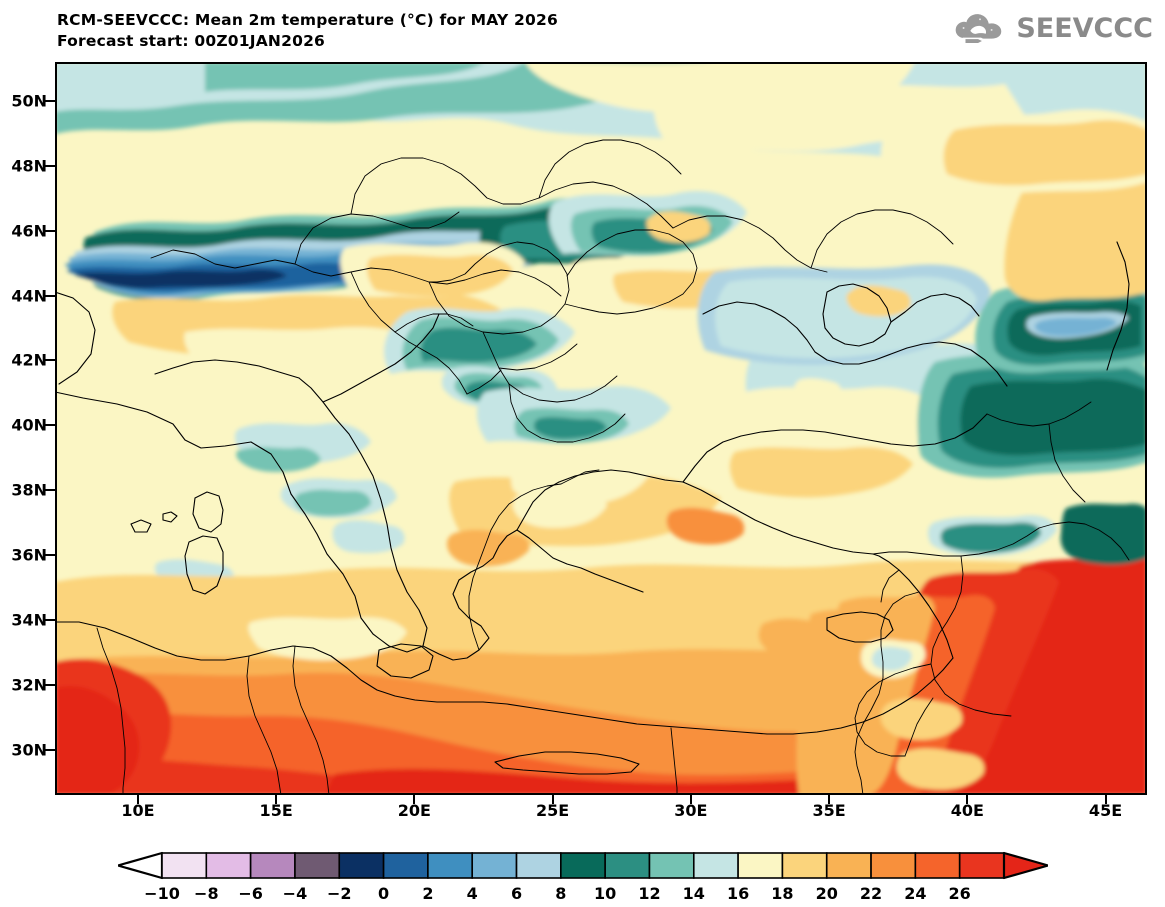 The height and width of the screenshot is (907, 1165). What do you see at coordinates (1084, 28) in the screenshot?
I see `logo-text: SEEVCCC` at bounding box center [1084, 28].